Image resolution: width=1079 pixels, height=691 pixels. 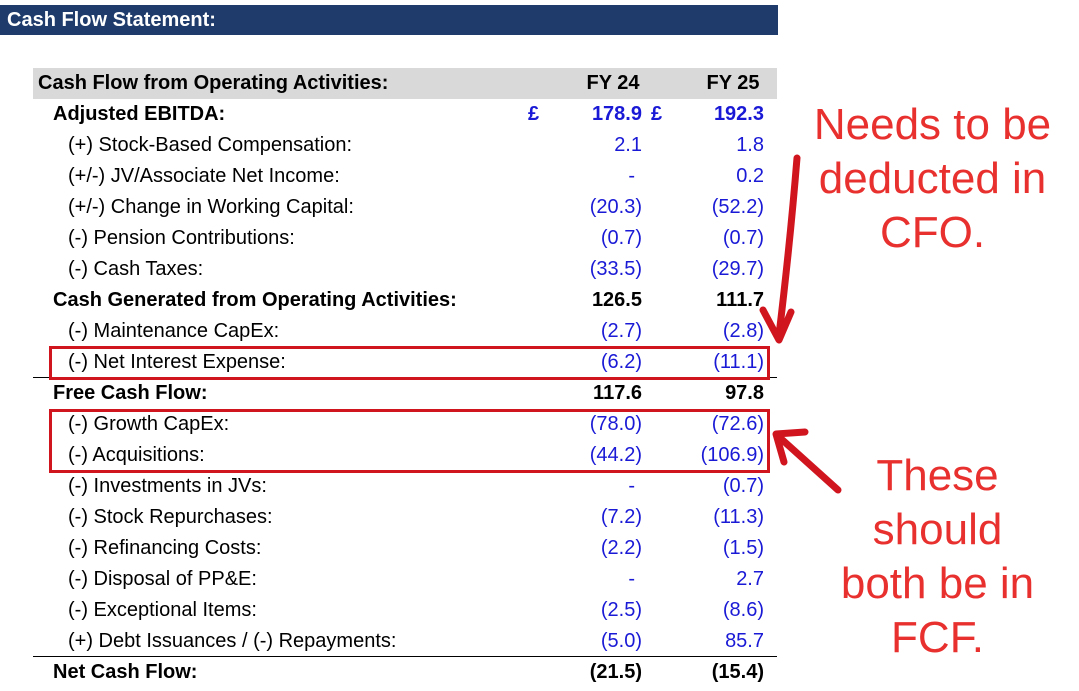 I want to click on row-label: (-) Disposal of PP&E:, so click(x=162, y=579).